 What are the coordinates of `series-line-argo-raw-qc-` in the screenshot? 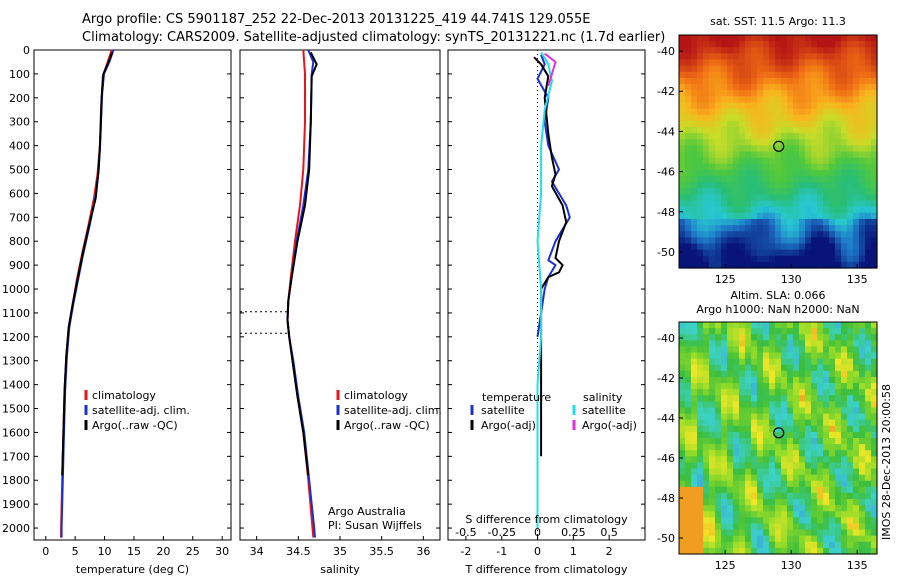 It's located at (87, 264).